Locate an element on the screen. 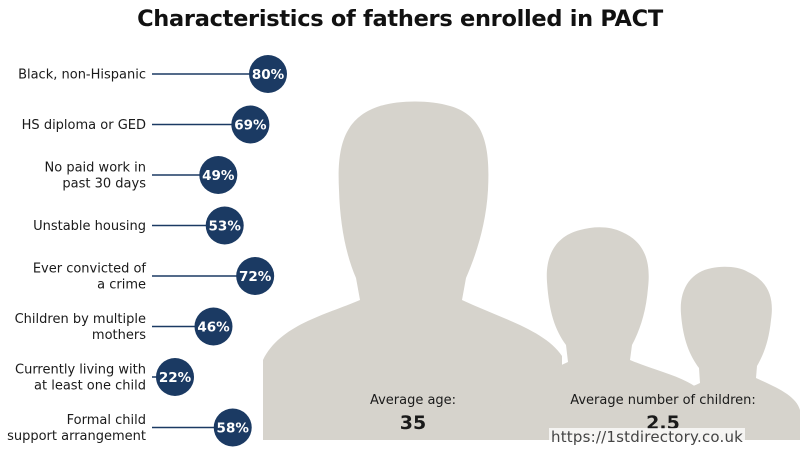 Image resolution: width=800 pixels, height=460 pixels. value-label: 58% is located at coordinates (233, 429).